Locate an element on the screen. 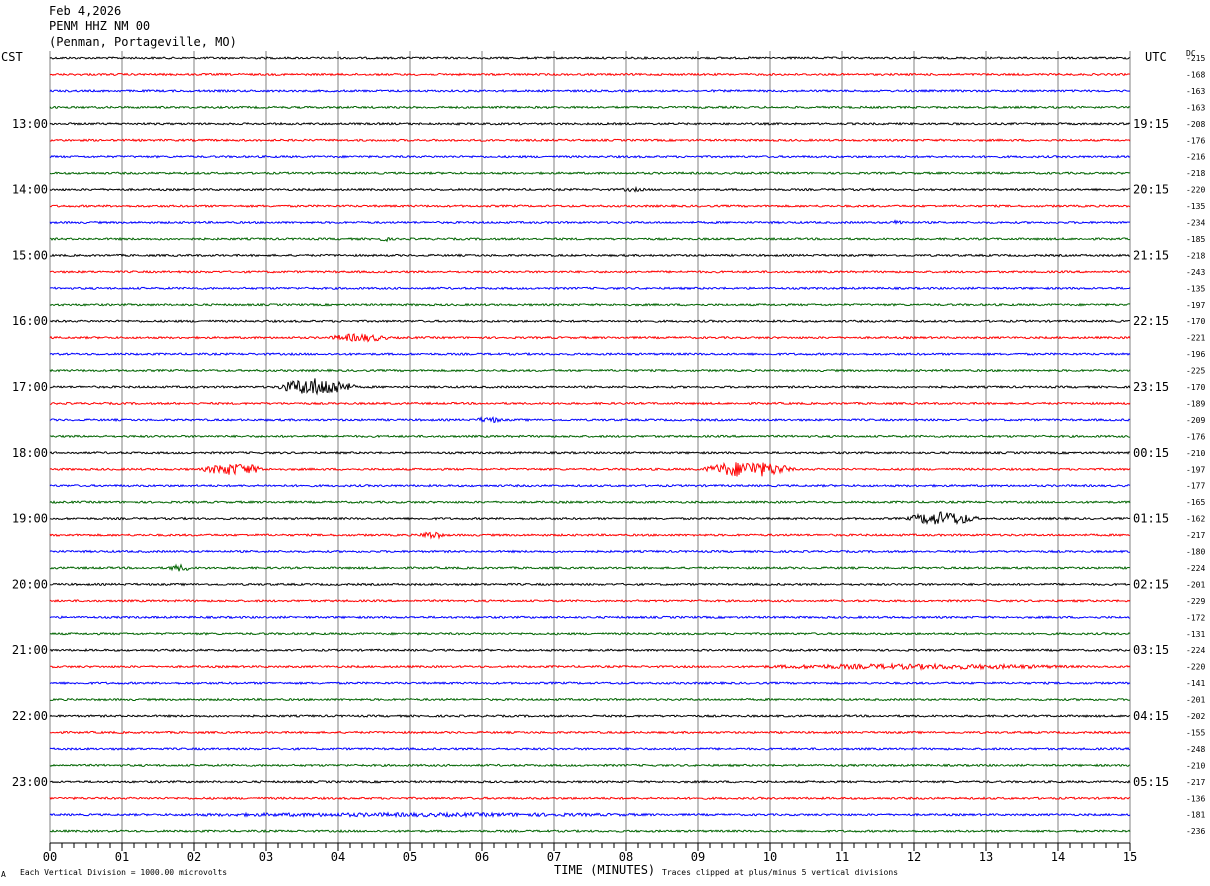 The height and width of the screenshot is (886, 1210). dc-offset-label: -215 is located at coordinates (1195, 58).